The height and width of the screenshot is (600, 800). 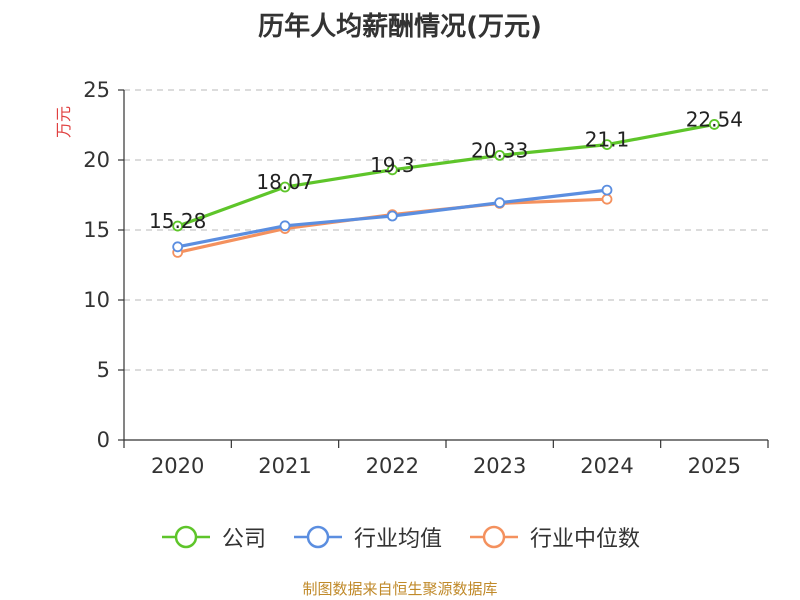 I want to click on y-axis-title: 万元, so click(x=63, y=122).